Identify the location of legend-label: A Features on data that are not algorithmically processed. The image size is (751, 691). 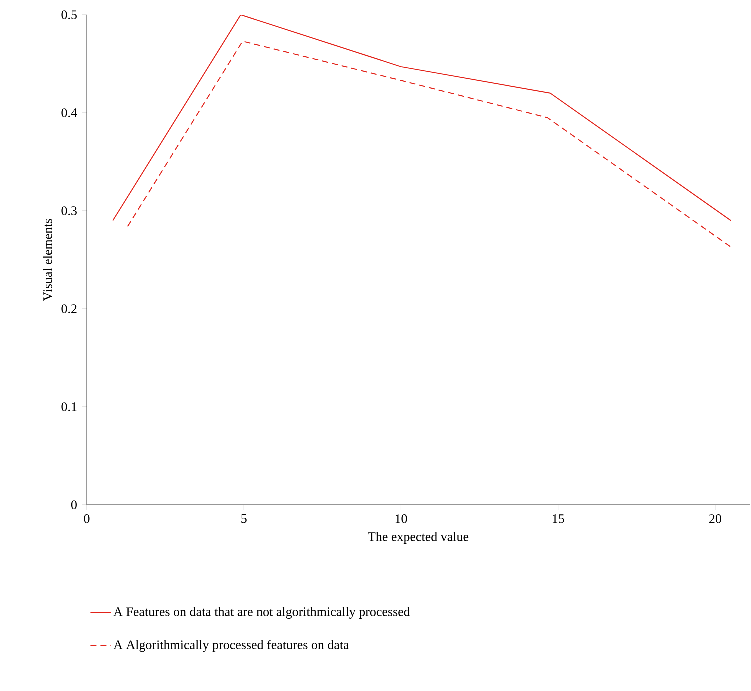
(262, 613).